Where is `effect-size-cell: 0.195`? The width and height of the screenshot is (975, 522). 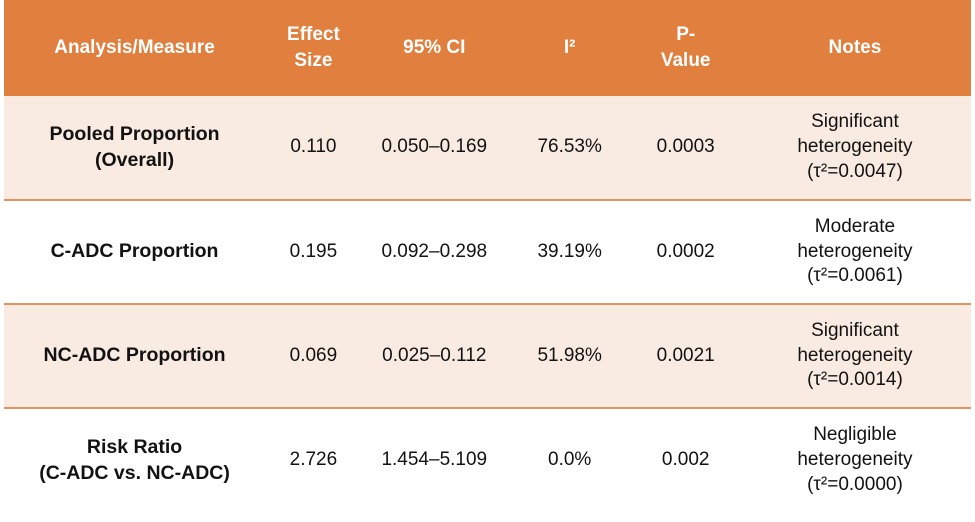
effect-size-cell: 0.195 is located at coordinates (313, 251).